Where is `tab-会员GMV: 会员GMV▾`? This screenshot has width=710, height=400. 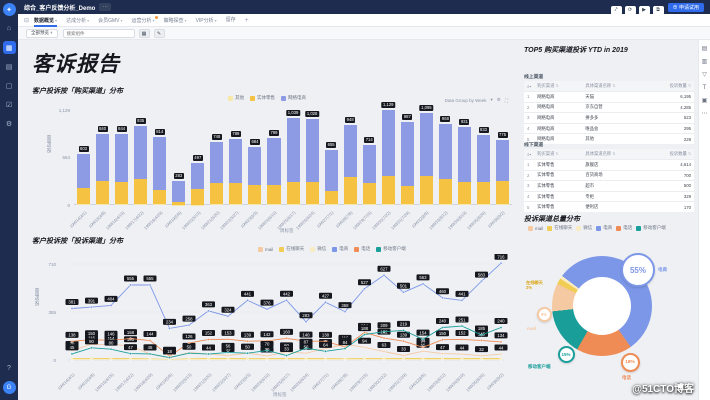
tab-会员GMV: 会员GMV▾ is located at coordinates (110, 20).